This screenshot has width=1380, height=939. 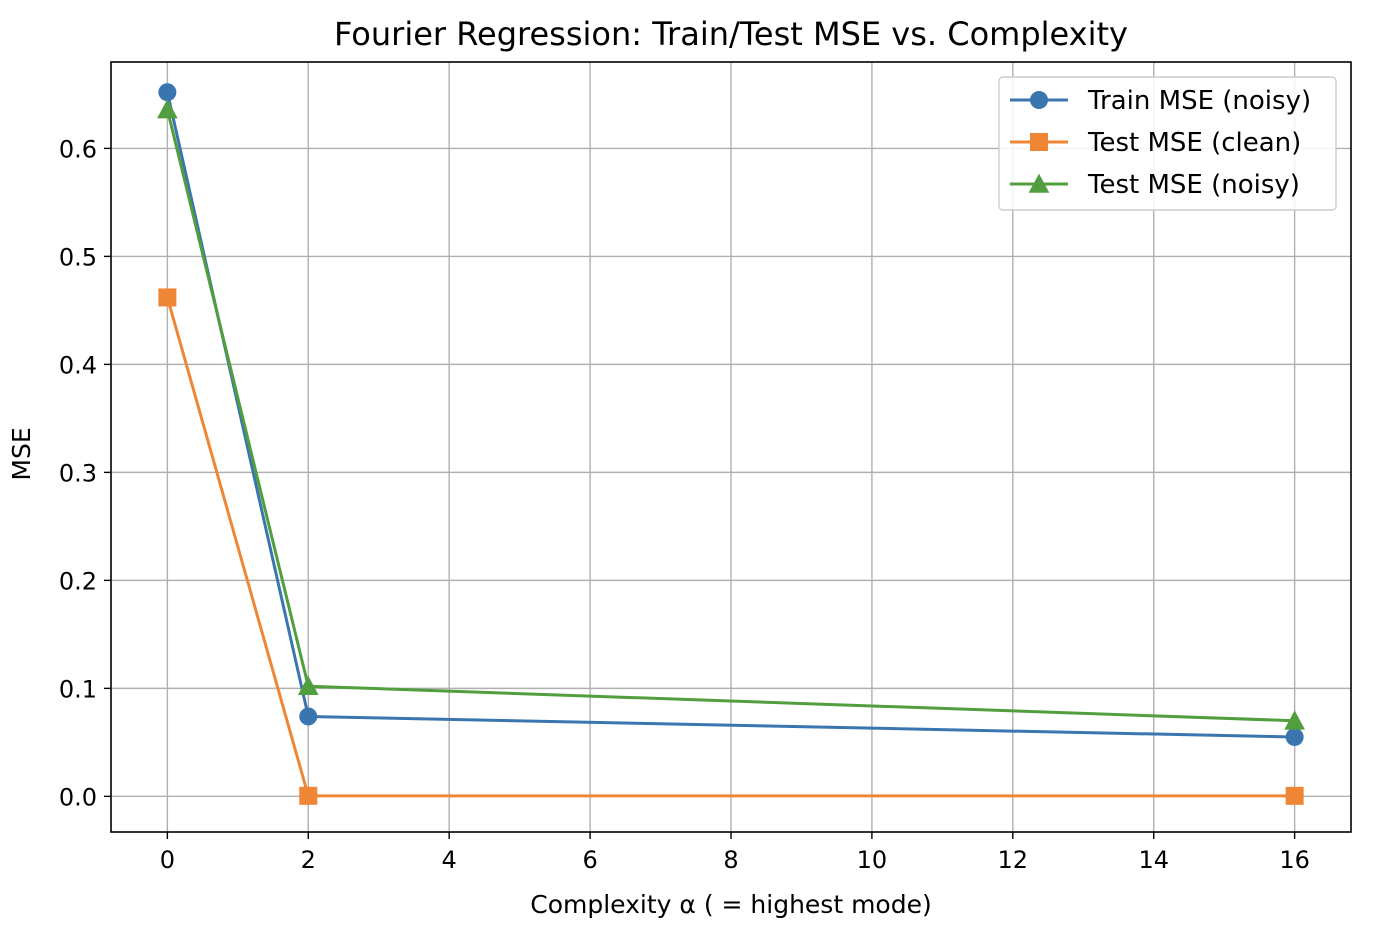 I want to click on x-tick-label: 2, so click(x=308, y=860).